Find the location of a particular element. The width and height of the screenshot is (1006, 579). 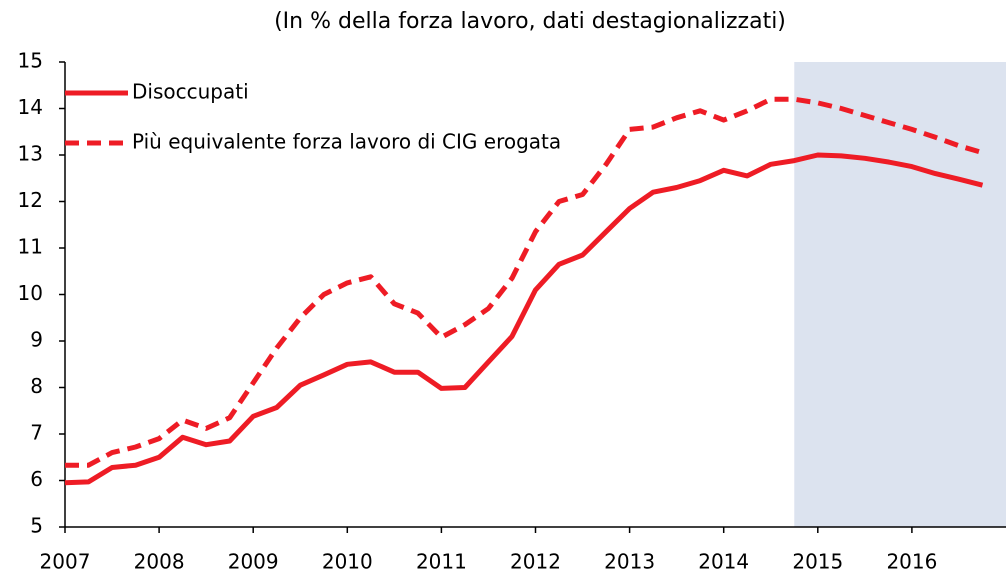

y-tick-label: 13 is located at coordinates (30, 154).